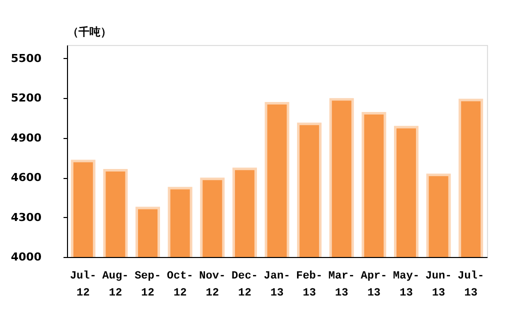 This screenshot has width=511, height=333. Describe the element at coordinates (244, 285) in the screenshot. I see `x-tick-label: Dec-12` at that location.